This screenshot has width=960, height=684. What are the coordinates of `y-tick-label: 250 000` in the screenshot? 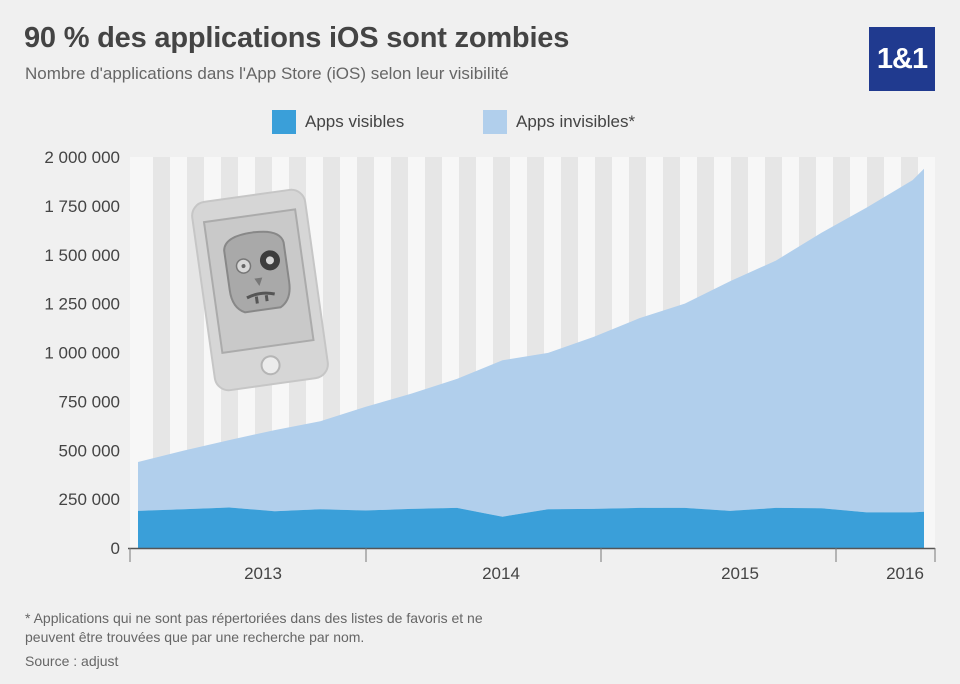 It's located at (89, 499).